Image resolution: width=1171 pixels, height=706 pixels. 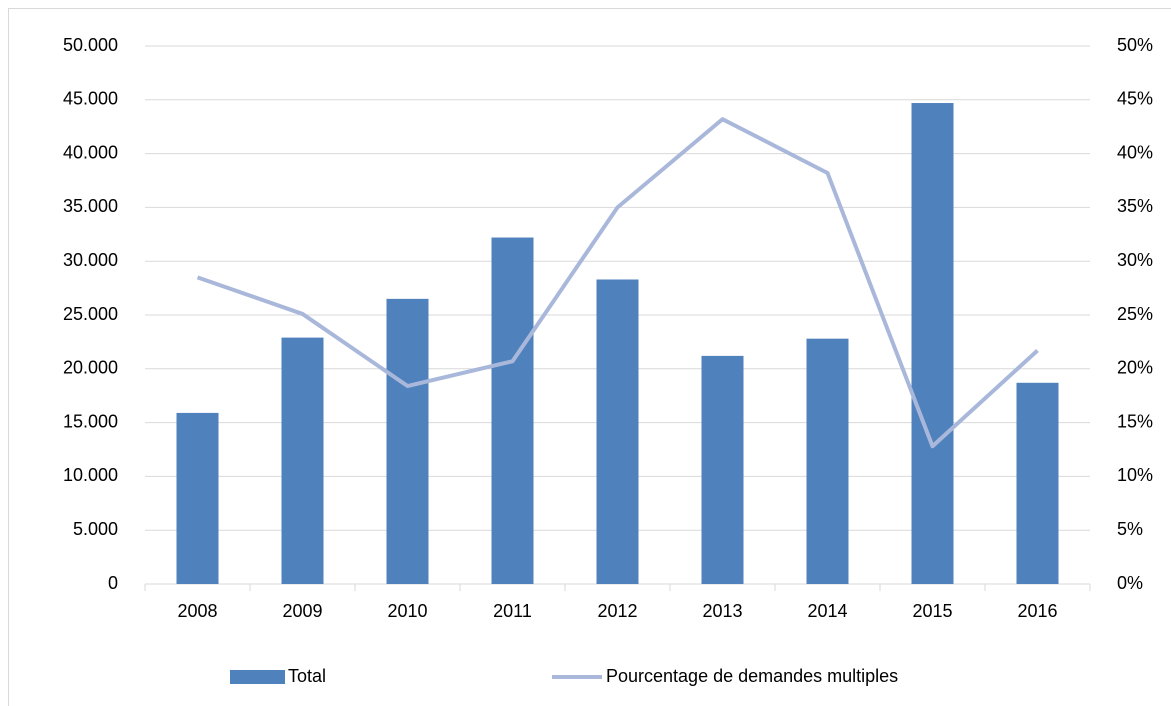 What do you see at coordinates (1135, 421) in the screenshot?
I see `y2-tick-label: 15%` at bounding box center [1135, 421].